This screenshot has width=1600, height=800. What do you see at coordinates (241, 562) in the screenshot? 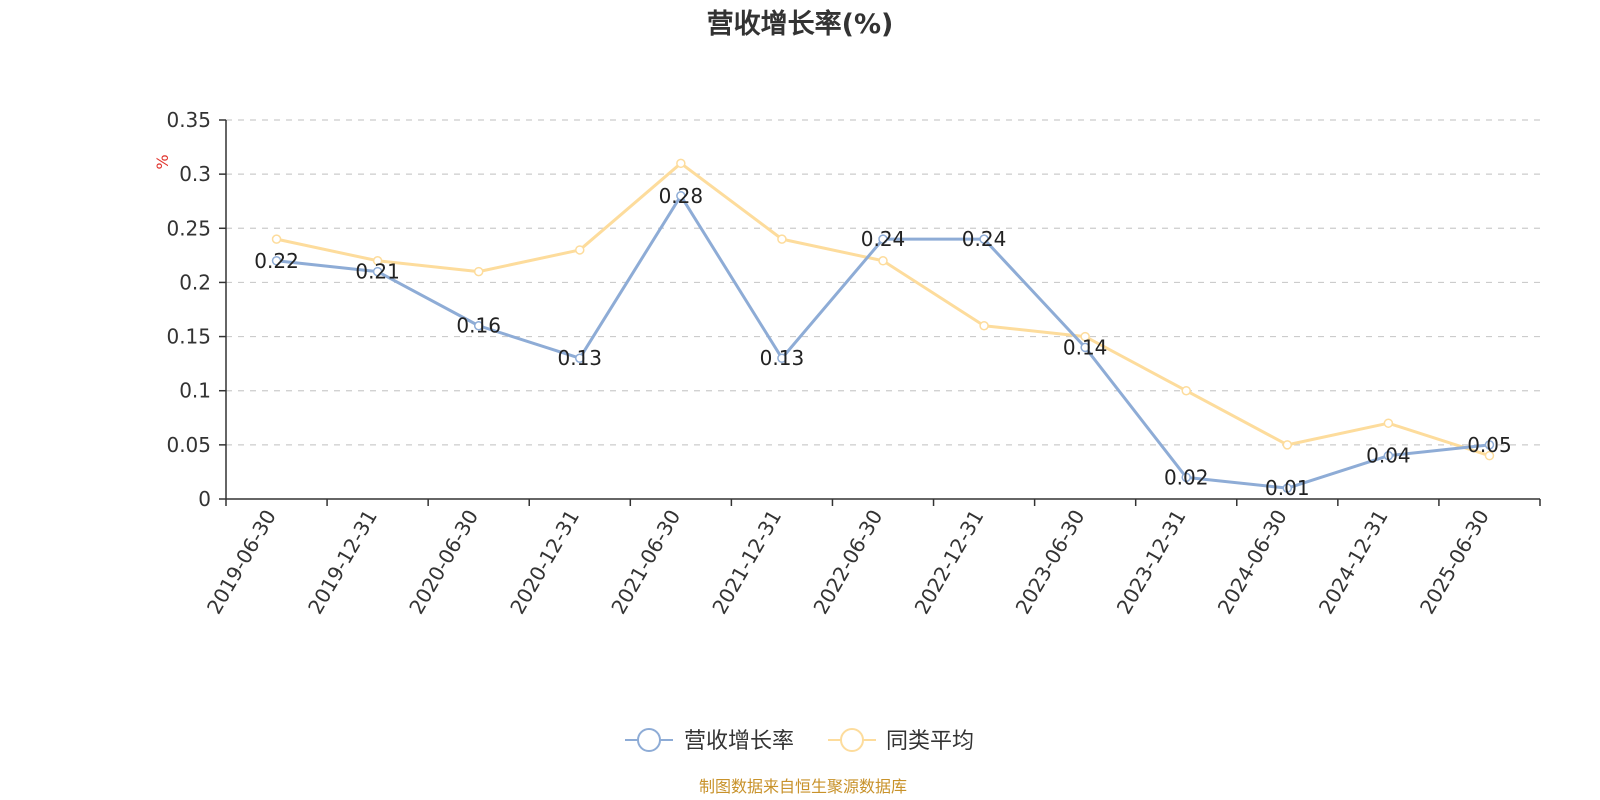
I see `x-tick-label: 2019-06-30` at bounding box center [241, 562].